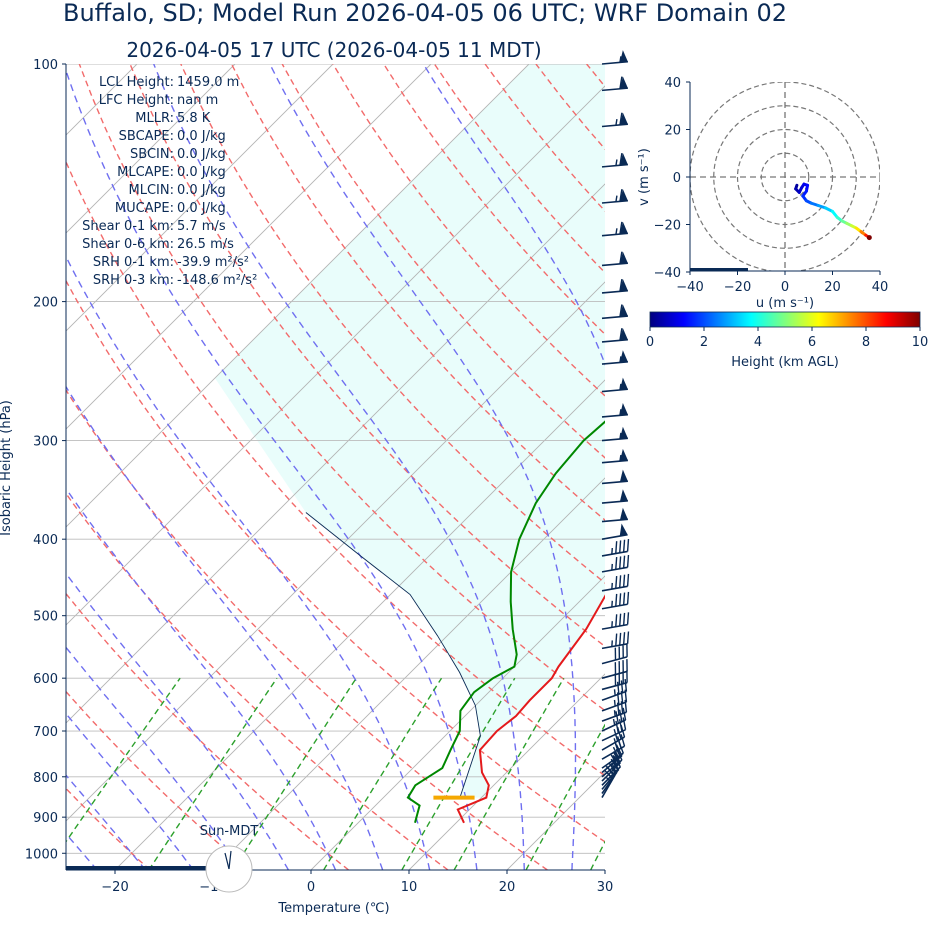 This screenshot has width=928, height=936. Describe the element at coordinates (154, 118) in the screenshot. I see `stat-line: MLLR:` at that location.